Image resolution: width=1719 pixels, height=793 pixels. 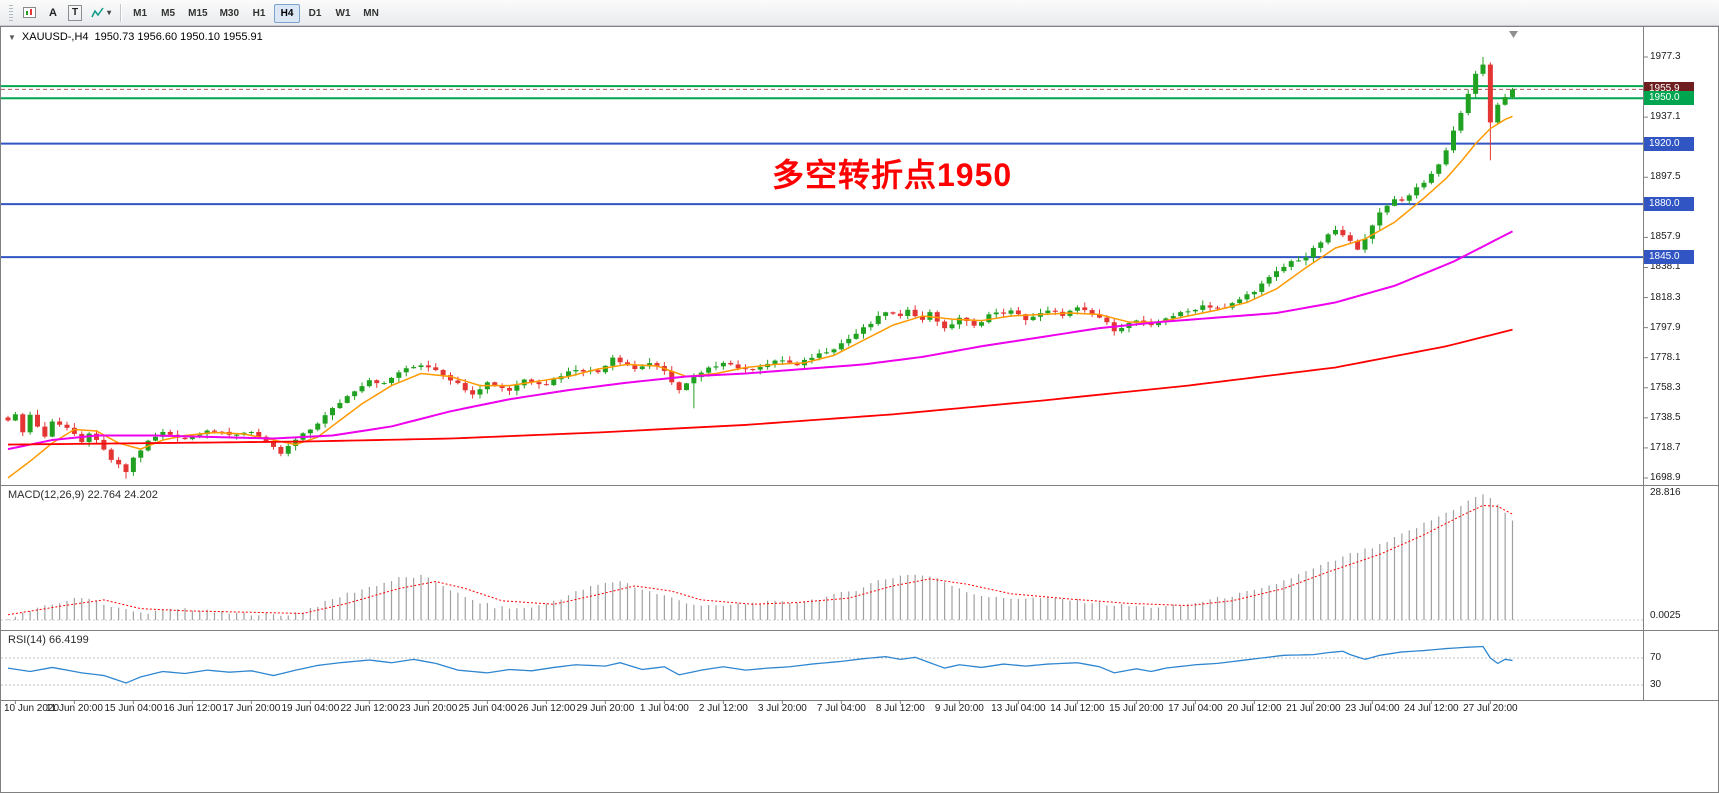 I want to click on timeframe-button-m1: M1, so click(x=140, y=13).